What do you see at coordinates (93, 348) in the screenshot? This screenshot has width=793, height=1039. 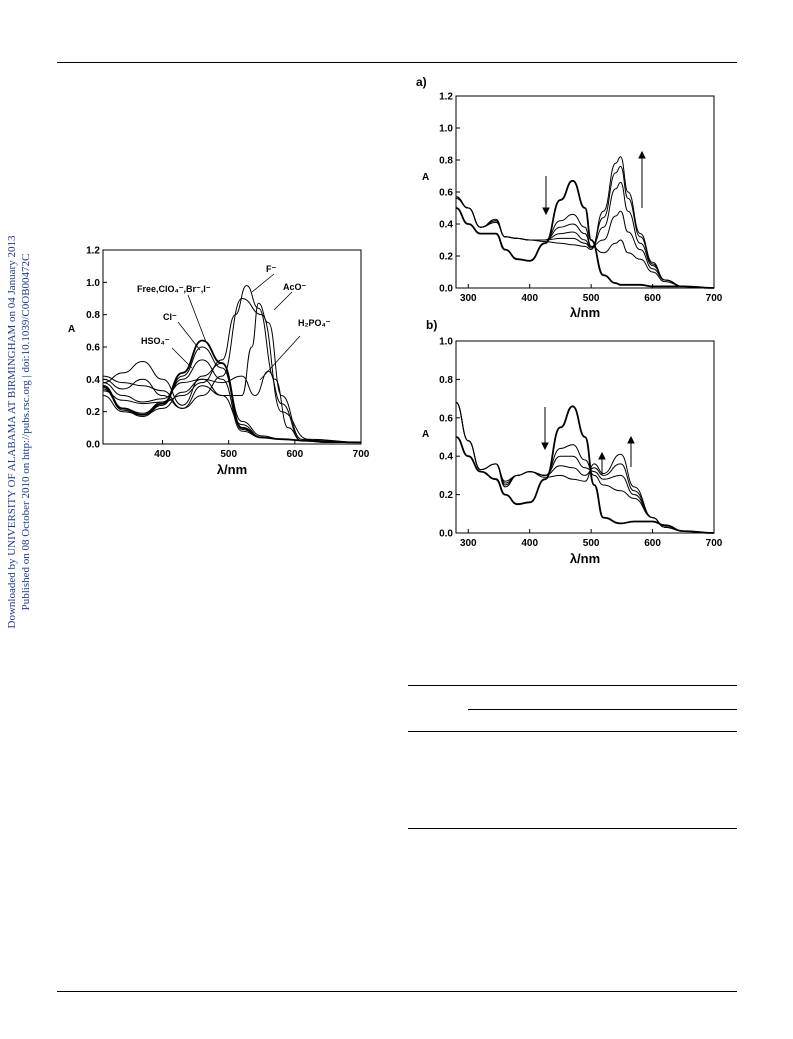 I see `chart1-ytick-label: 0.6` at bounding box center [93, 348].